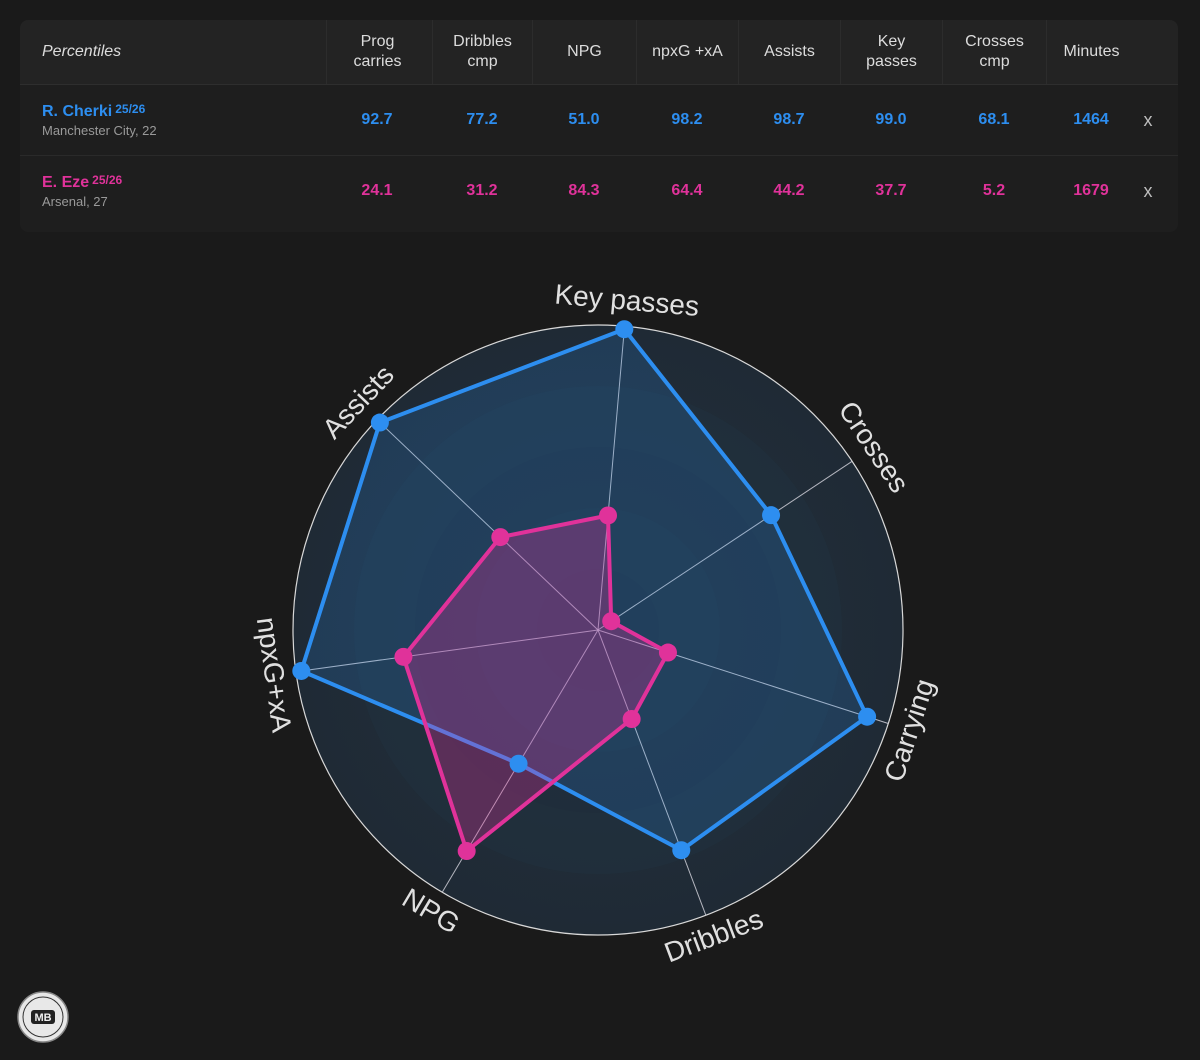 The height and width of the screenshot is (1060, 1200). What do you see at coordinates (535, 683) in the screenshot?
I see `radar-series-eze` at bounding box center [535, 683].